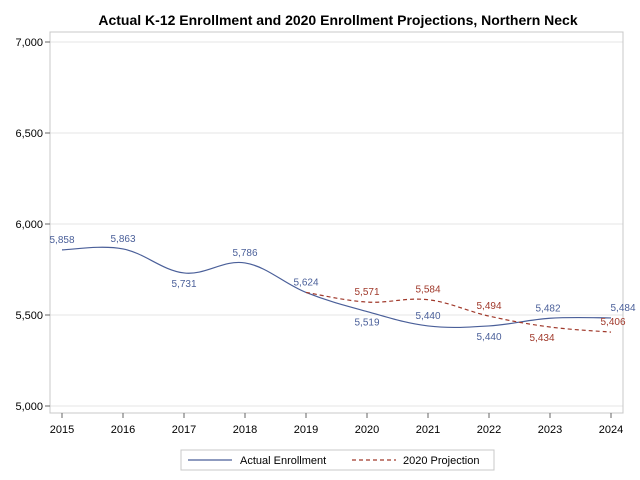 The height and width of the screenshot is (480, 640). I want to click on data-label: 5,571, so click(366, 292).